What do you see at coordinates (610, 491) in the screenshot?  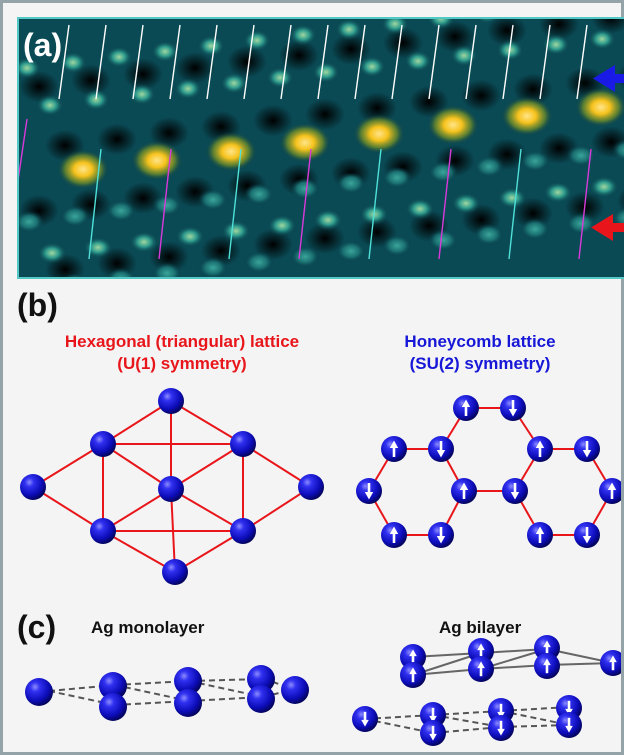 I see `honeycomb-atom` at bounding box center [610, 491].